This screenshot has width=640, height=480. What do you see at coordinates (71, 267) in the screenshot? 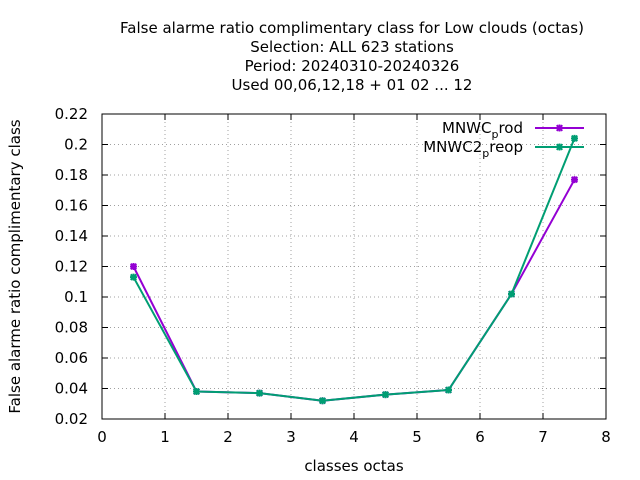
I see `y-tick-label: 0.12` at bounding box center [71, 267].